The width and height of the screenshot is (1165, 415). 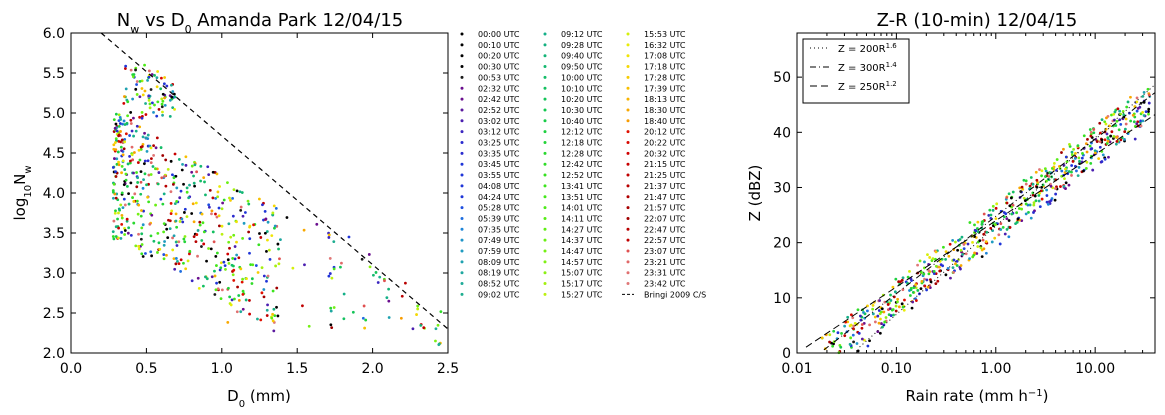 I want to click on legend-label: 02:42 UTC, so click(x=499, y=99).